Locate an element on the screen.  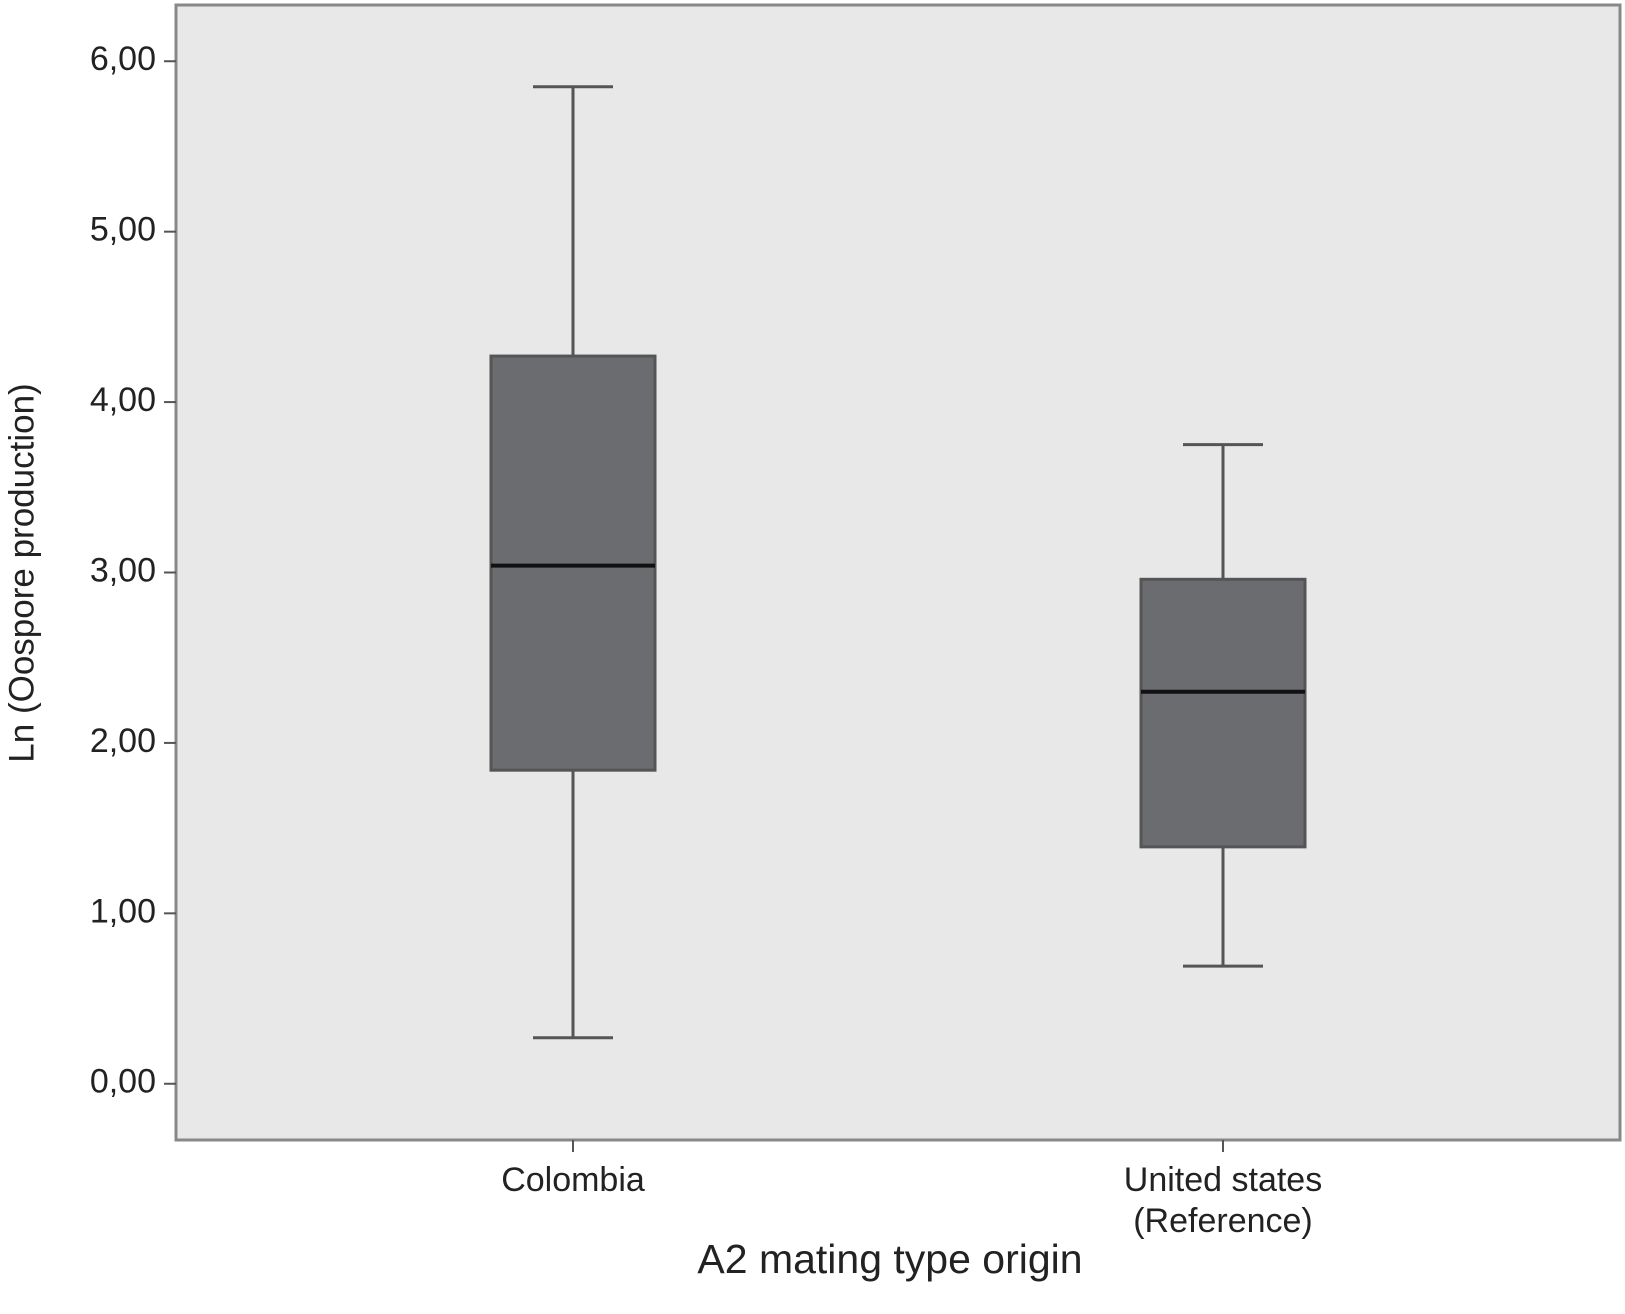
x-tick-label: Colombia is located at coordinates (573, 1180).